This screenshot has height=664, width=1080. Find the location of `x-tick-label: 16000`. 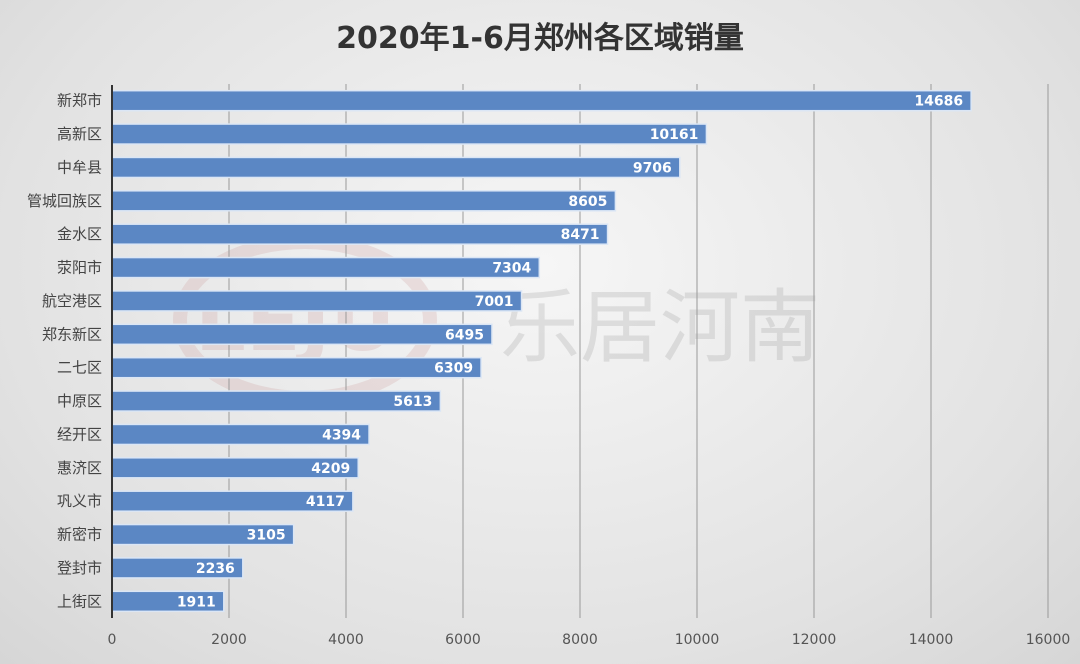

x-tick-label: 16000 is located at coordinates (1048, 640).